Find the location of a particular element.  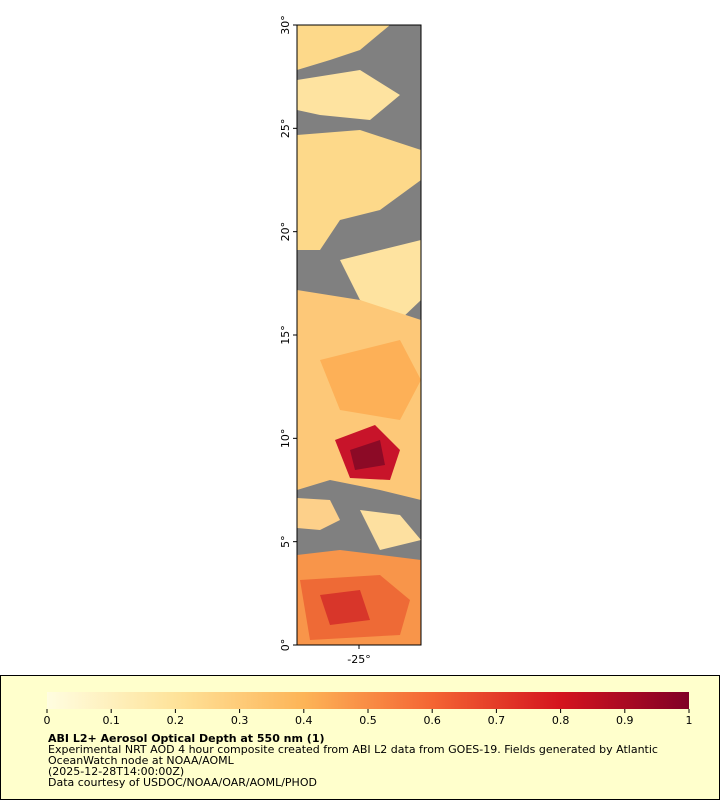

lat-tick-label: 15° is located at coordinates (285, 335).